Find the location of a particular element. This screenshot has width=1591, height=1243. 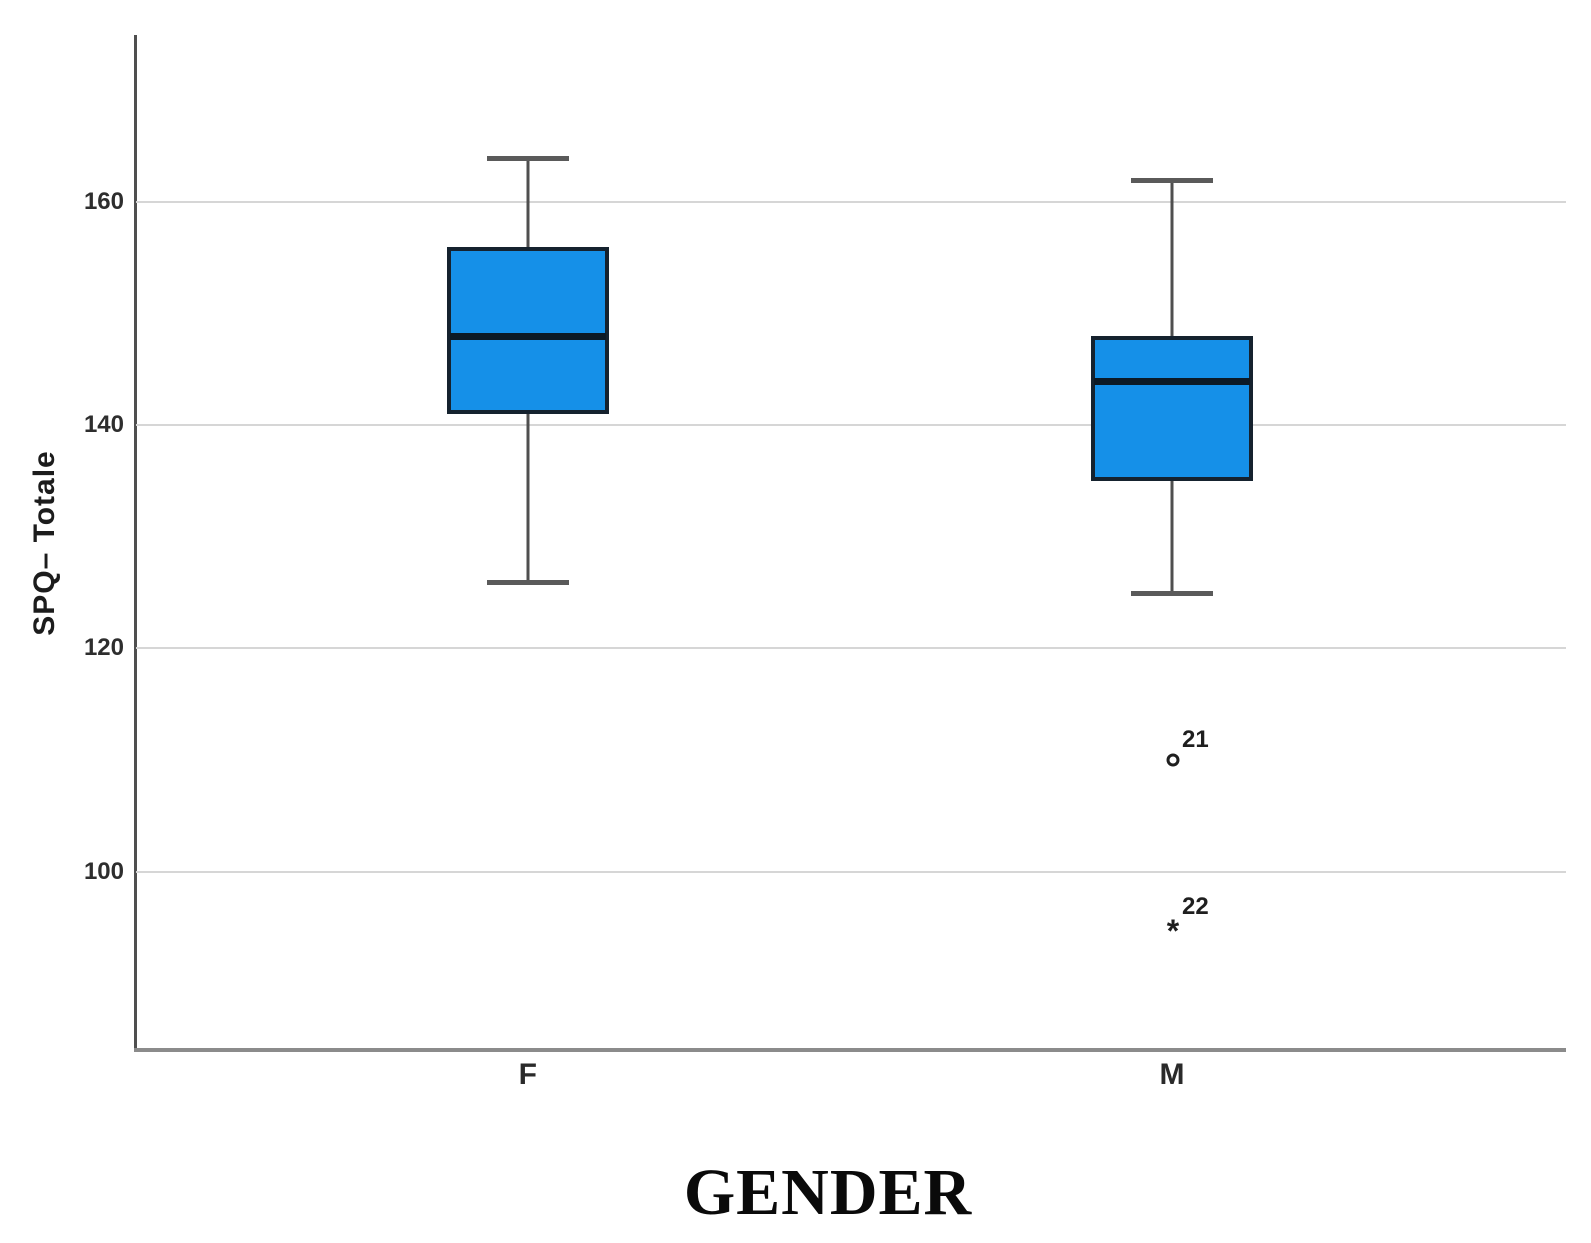

y-axis-title: SPQ– Totale is located at coordinates (44, 543).